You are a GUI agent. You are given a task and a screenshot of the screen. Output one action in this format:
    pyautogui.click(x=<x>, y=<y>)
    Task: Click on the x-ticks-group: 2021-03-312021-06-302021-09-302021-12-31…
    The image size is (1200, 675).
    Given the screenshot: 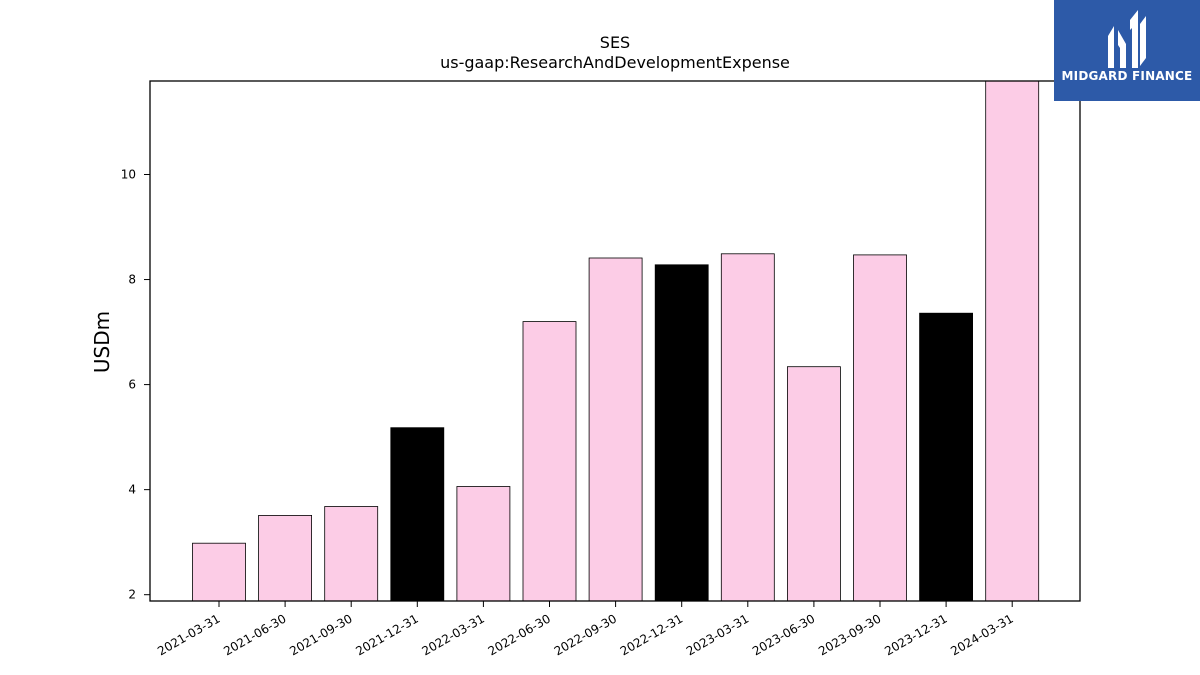 What is the action you would take?
    pyautogui.click(x=585, y=629)
    